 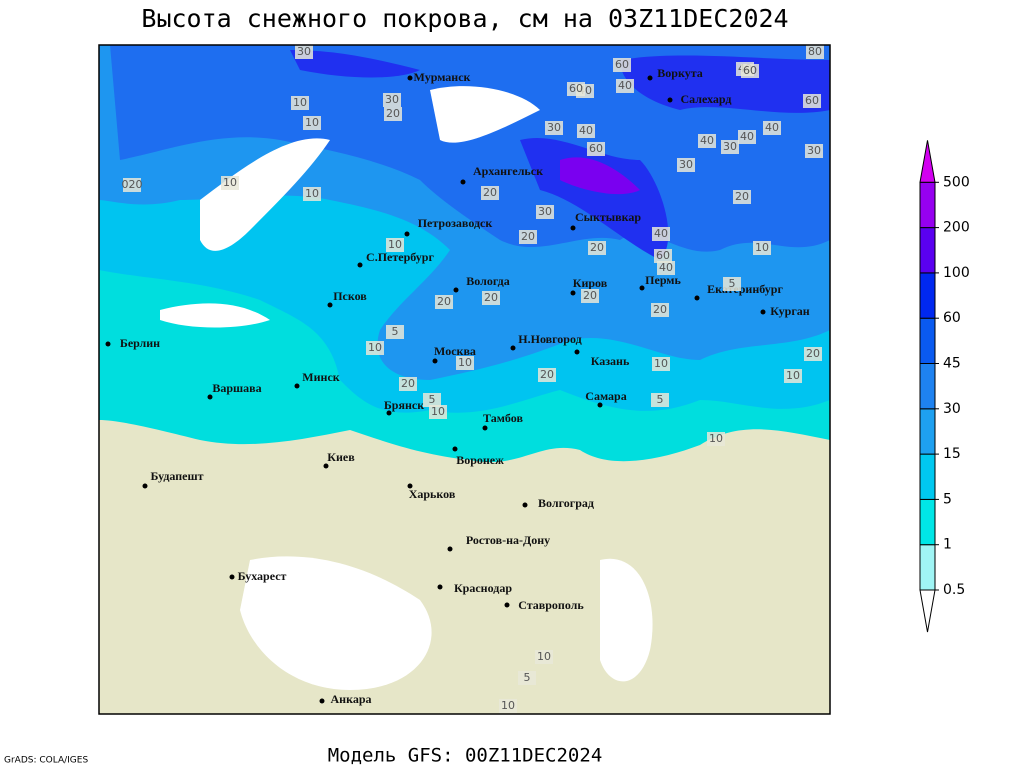 I want to click on city-label: Казань, so click(x=610, y=361).